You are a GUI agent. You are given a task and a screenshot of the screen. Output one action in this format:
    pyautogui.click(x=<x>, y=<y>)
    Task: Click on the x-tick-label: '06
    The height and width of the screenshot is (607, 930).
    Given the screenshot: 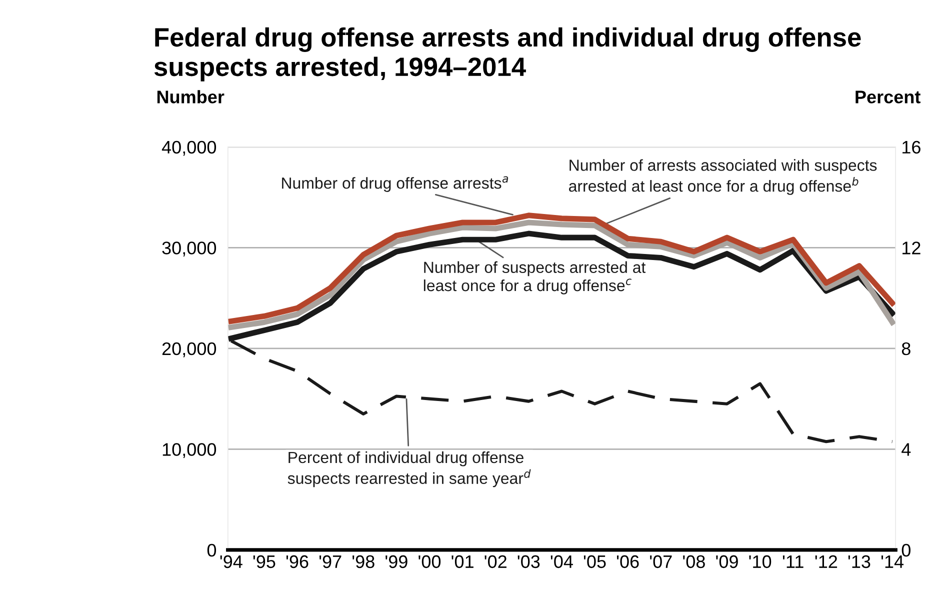 What is the action you would take?
    pyautogui.click(x=627, y=561)
    